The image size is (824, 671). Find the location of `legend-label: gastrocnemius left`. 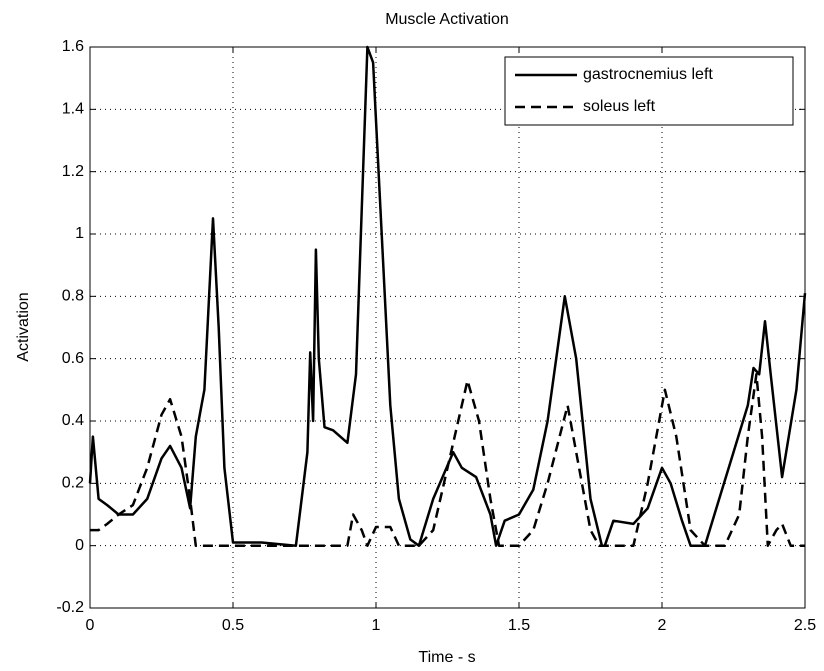

legend-label: gastrocnemius left is located at coordinates (648, 74).